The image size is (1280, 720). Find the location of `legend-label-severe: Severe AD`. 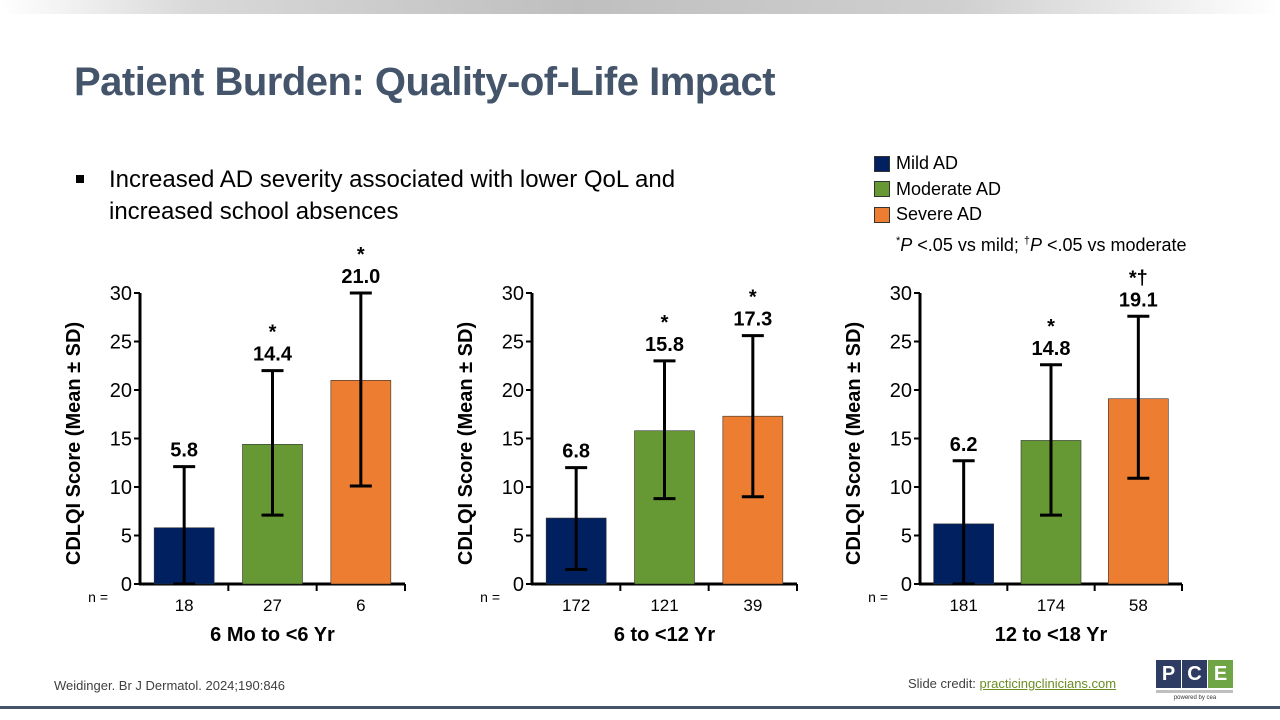

legend-label-severe: Severe AD is located at coordinates (939, 214).